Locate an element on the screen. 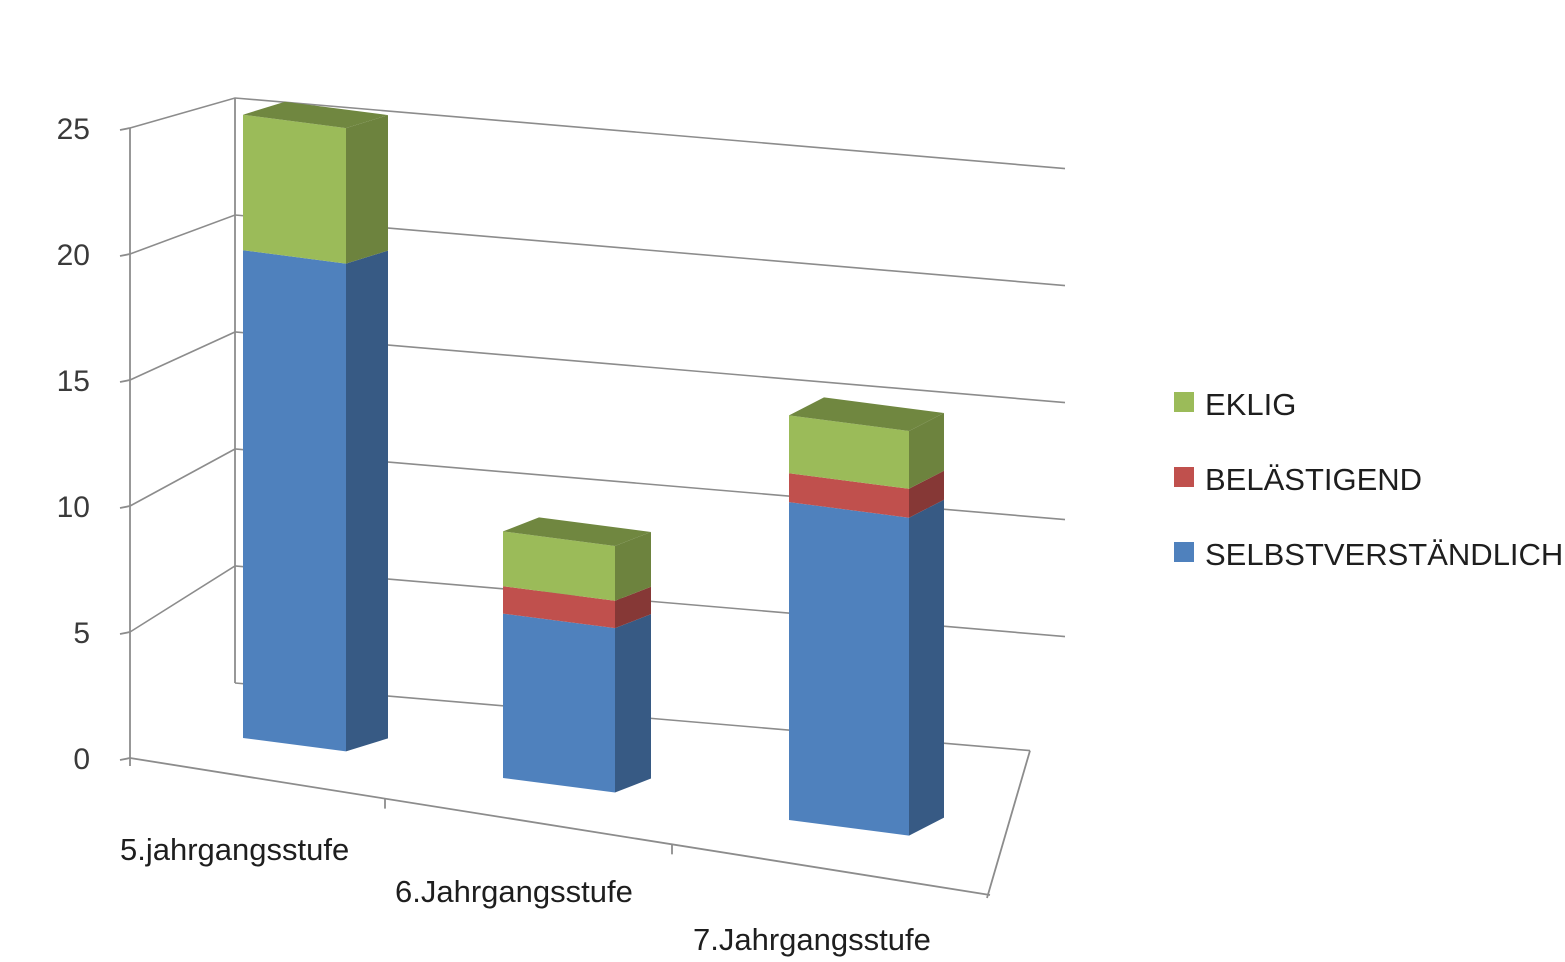 The height and width of the screenshot is (962, 1565). x-category-label: 5.jahrgangsstufe is located at coordinates (234, 849).